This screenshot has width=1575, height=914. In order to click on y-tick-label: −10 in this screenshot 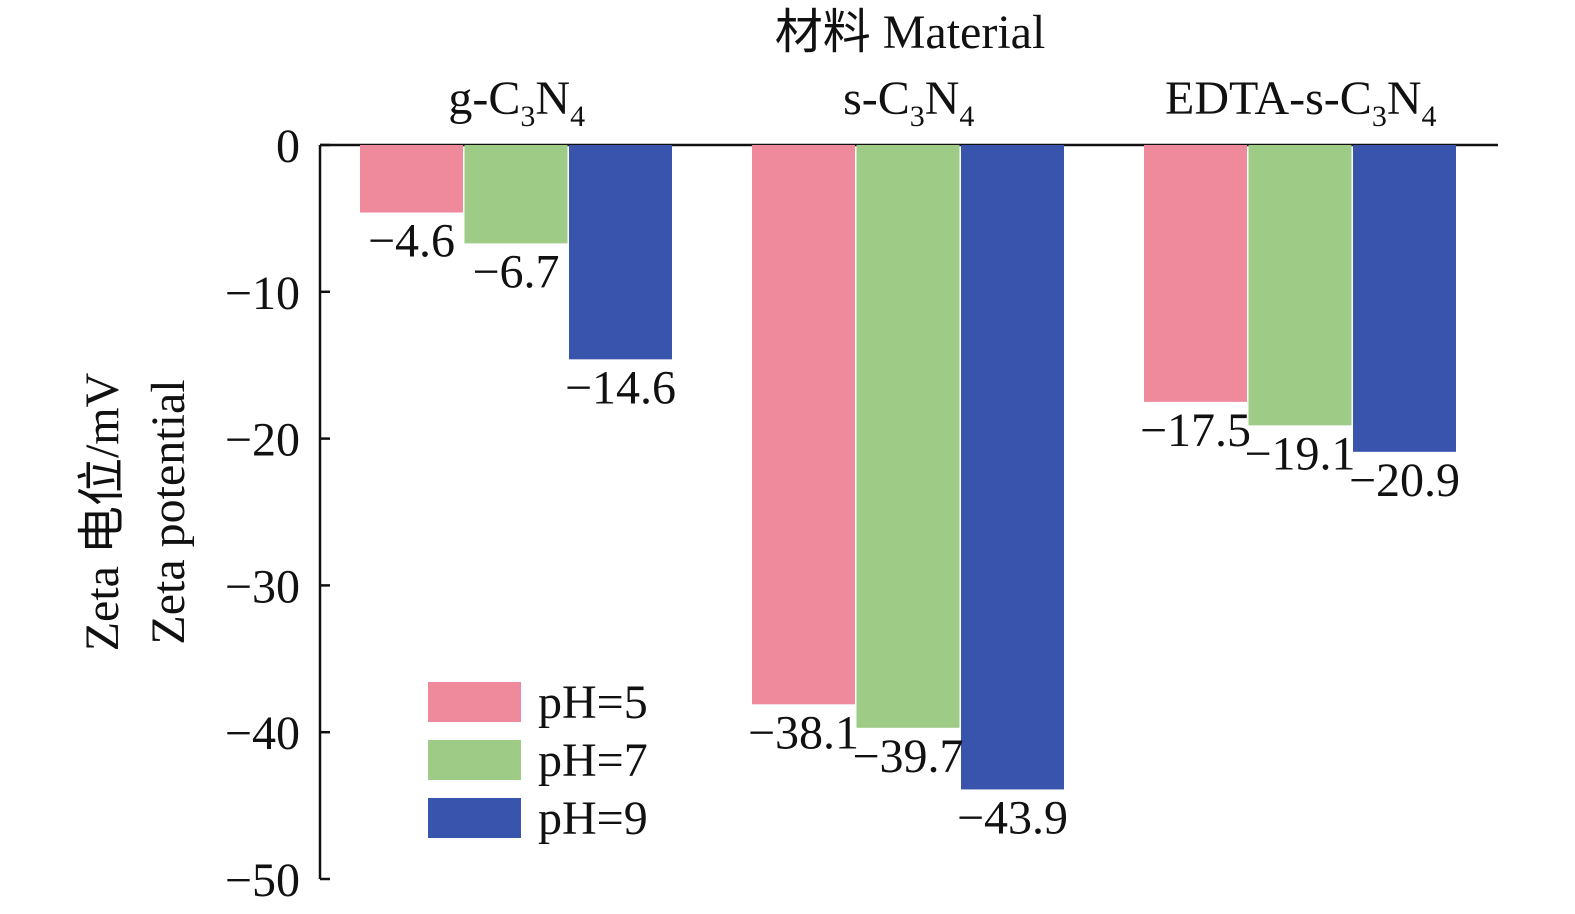, I will do `click(262, 293)`.